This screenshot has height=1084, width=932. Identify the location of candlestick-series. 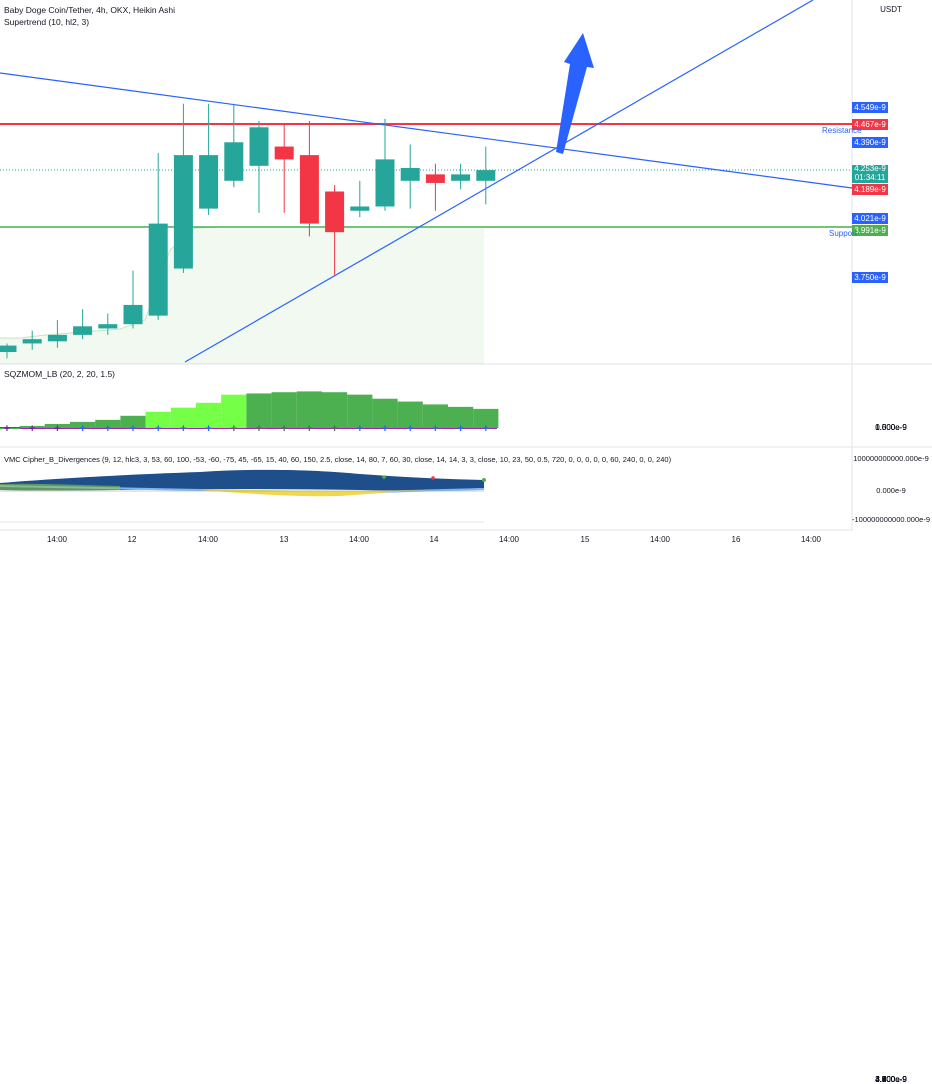
(248, 231).